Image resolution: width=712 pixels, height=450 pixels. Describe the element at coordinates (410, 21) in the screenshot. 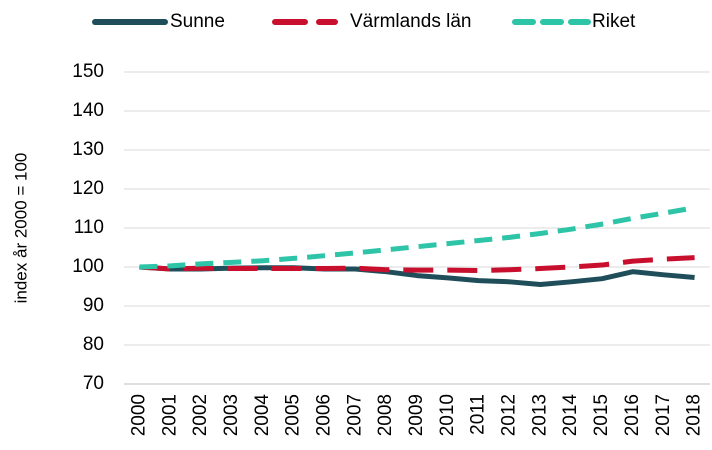

I see `legend-label: Värmlands län` at that location.